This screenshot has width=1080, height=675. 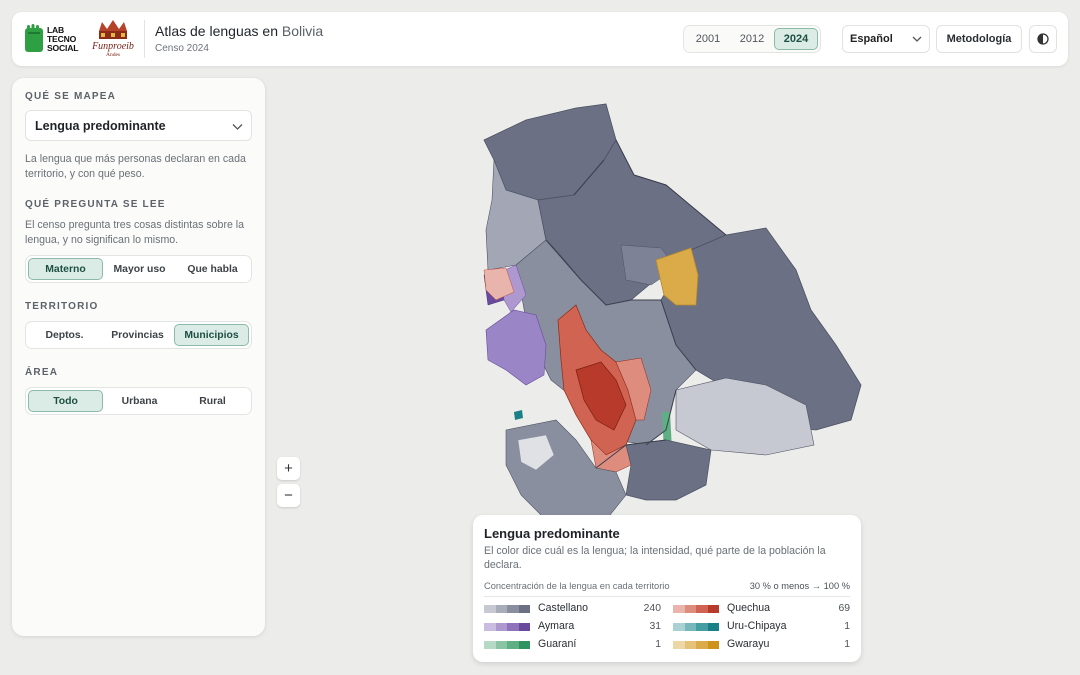 I want to click on legend-item-name: Uru-Chipaya, so click(x=757, y=626).